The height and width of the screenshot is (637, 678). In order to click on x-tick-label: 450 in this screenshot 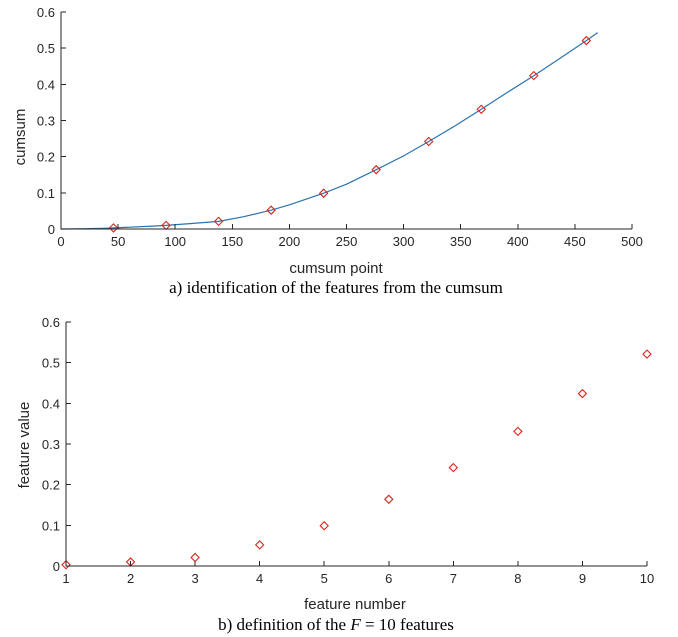, I will do `click(575, 241)`.